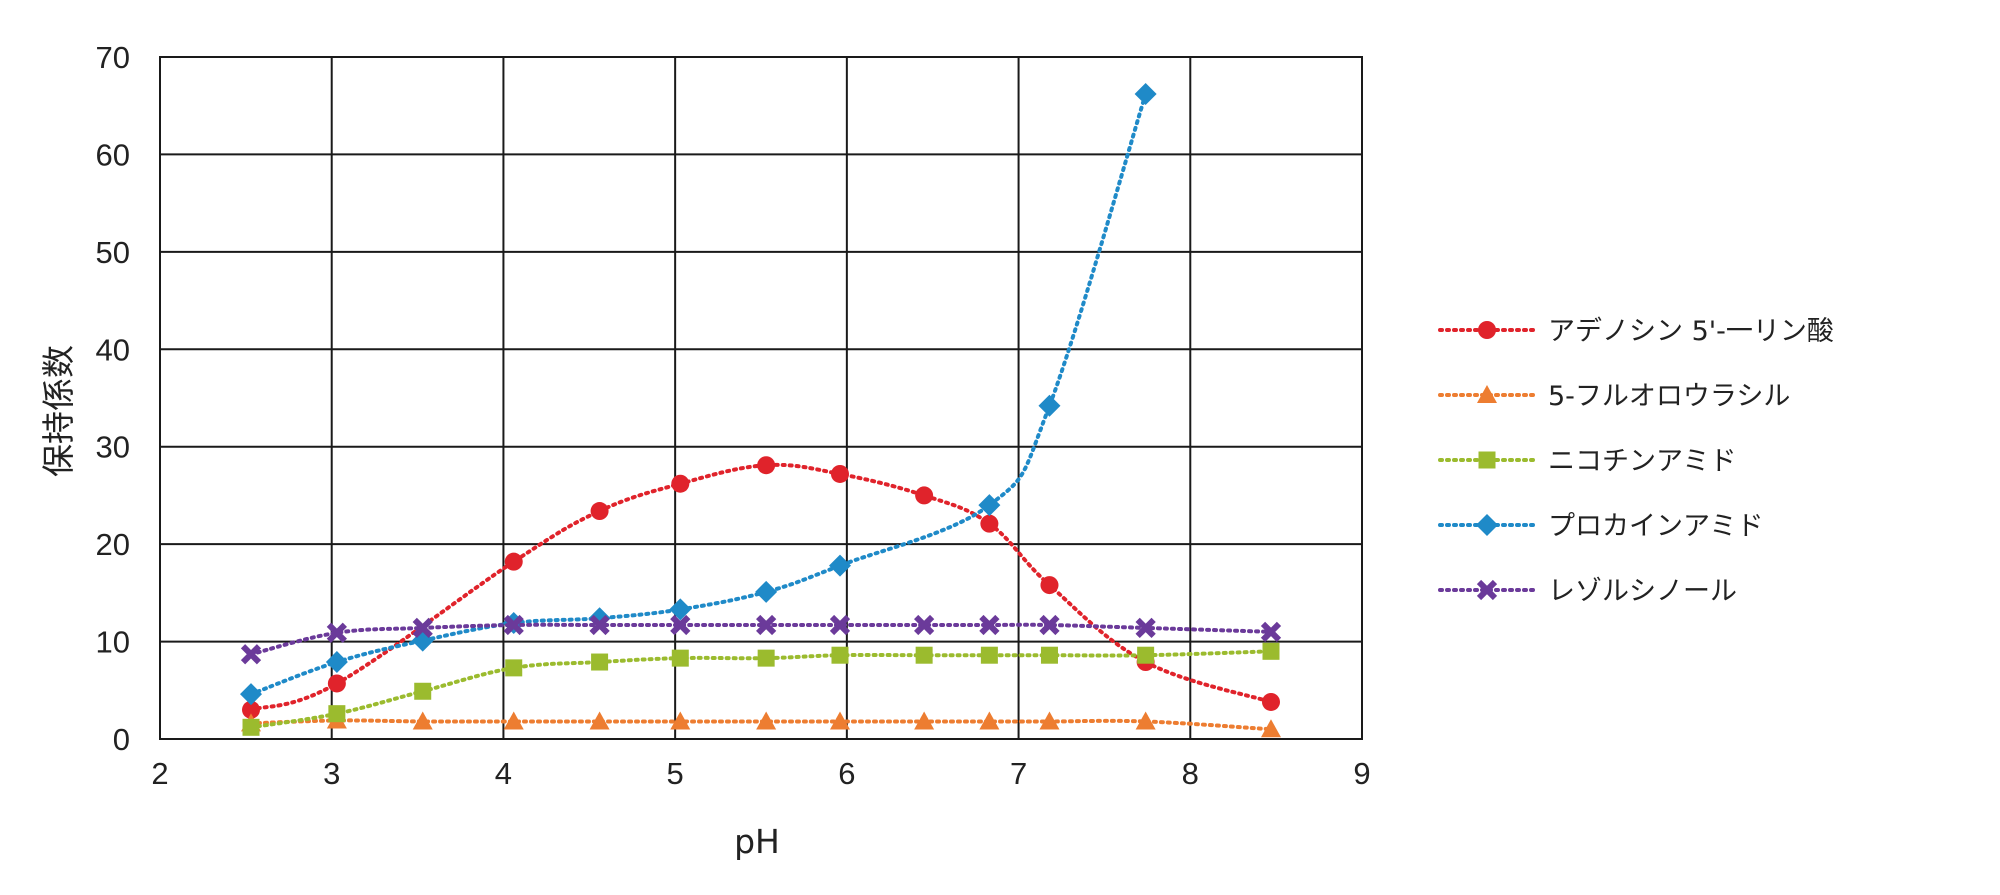 The width and height of the screenshot is (2000, 895). Describe the element at coordinates (1655, 526) in the screenshot. I see `legend-label: プロカインアミド` at that location.